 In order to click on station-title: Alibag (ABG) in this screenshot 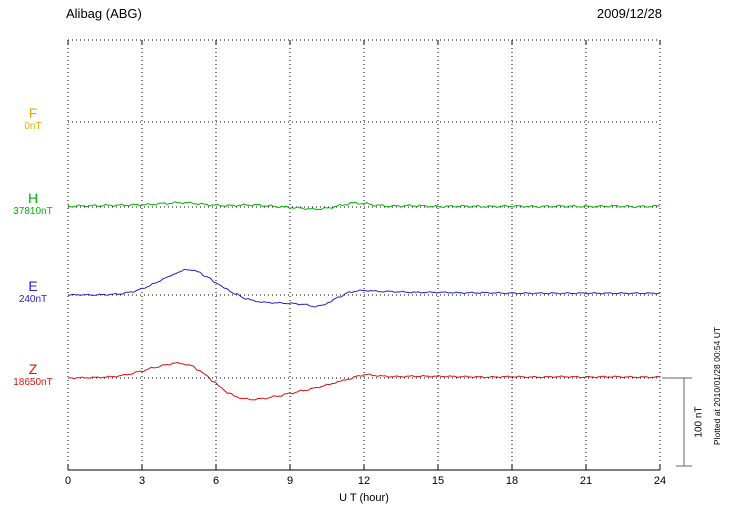, I will do `click(104, 13)`.